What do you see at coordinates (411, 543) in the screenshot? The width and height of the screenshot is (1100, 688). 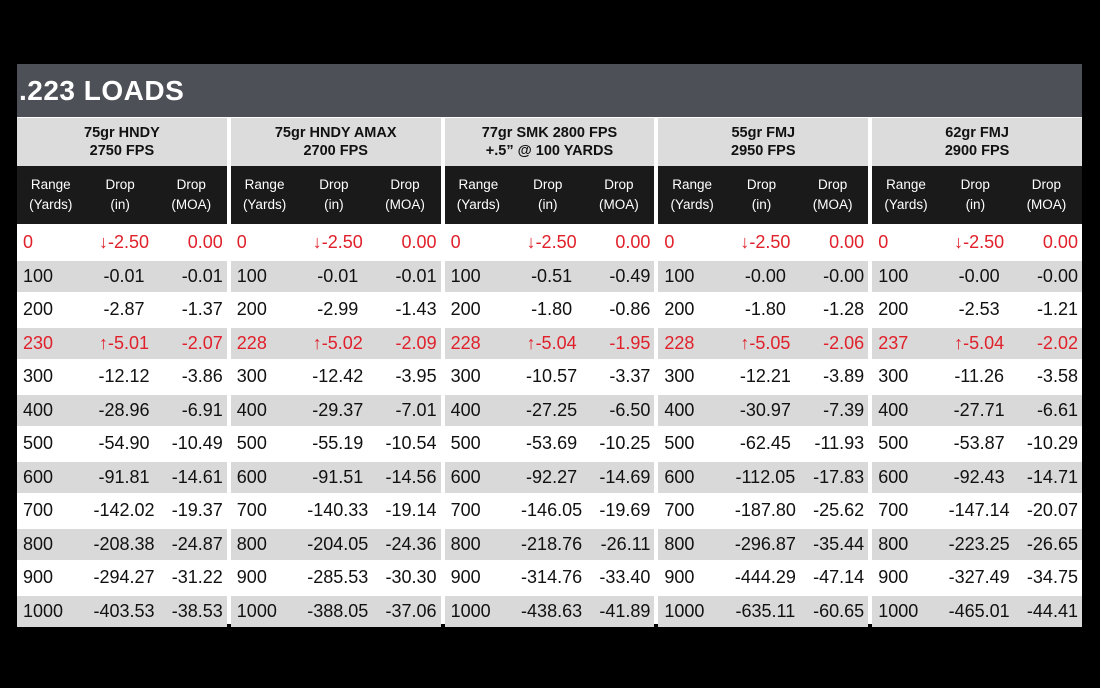 I see `drop-moa-cell: -24.36` at bounding box center [411, 543].